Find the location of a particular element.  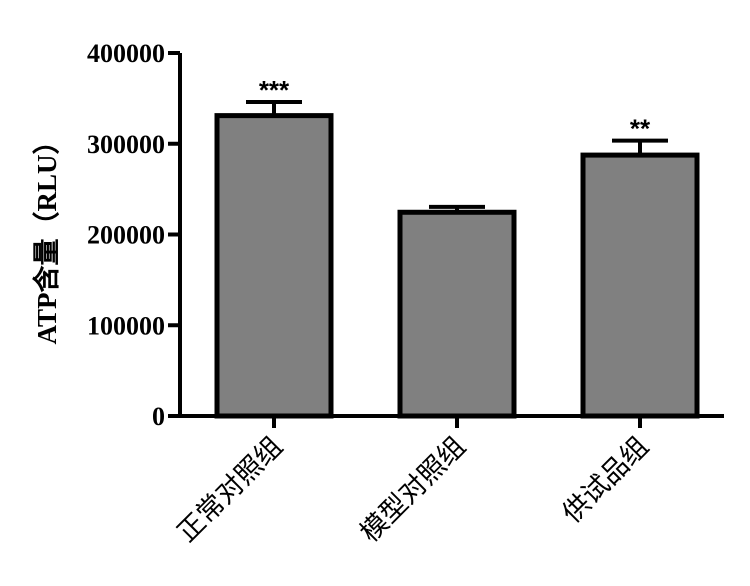

bar-group: ** is located at coordinates (640, 266).